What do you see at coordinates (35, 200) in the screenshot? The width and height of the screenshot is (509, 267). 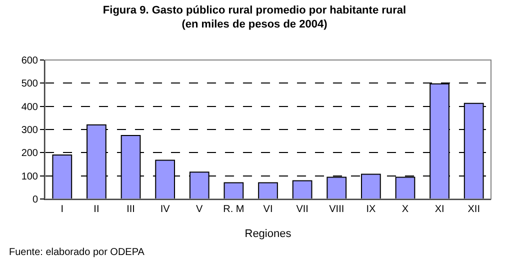 I see `y-tick-label: 0` at bounding box center [35, 200].